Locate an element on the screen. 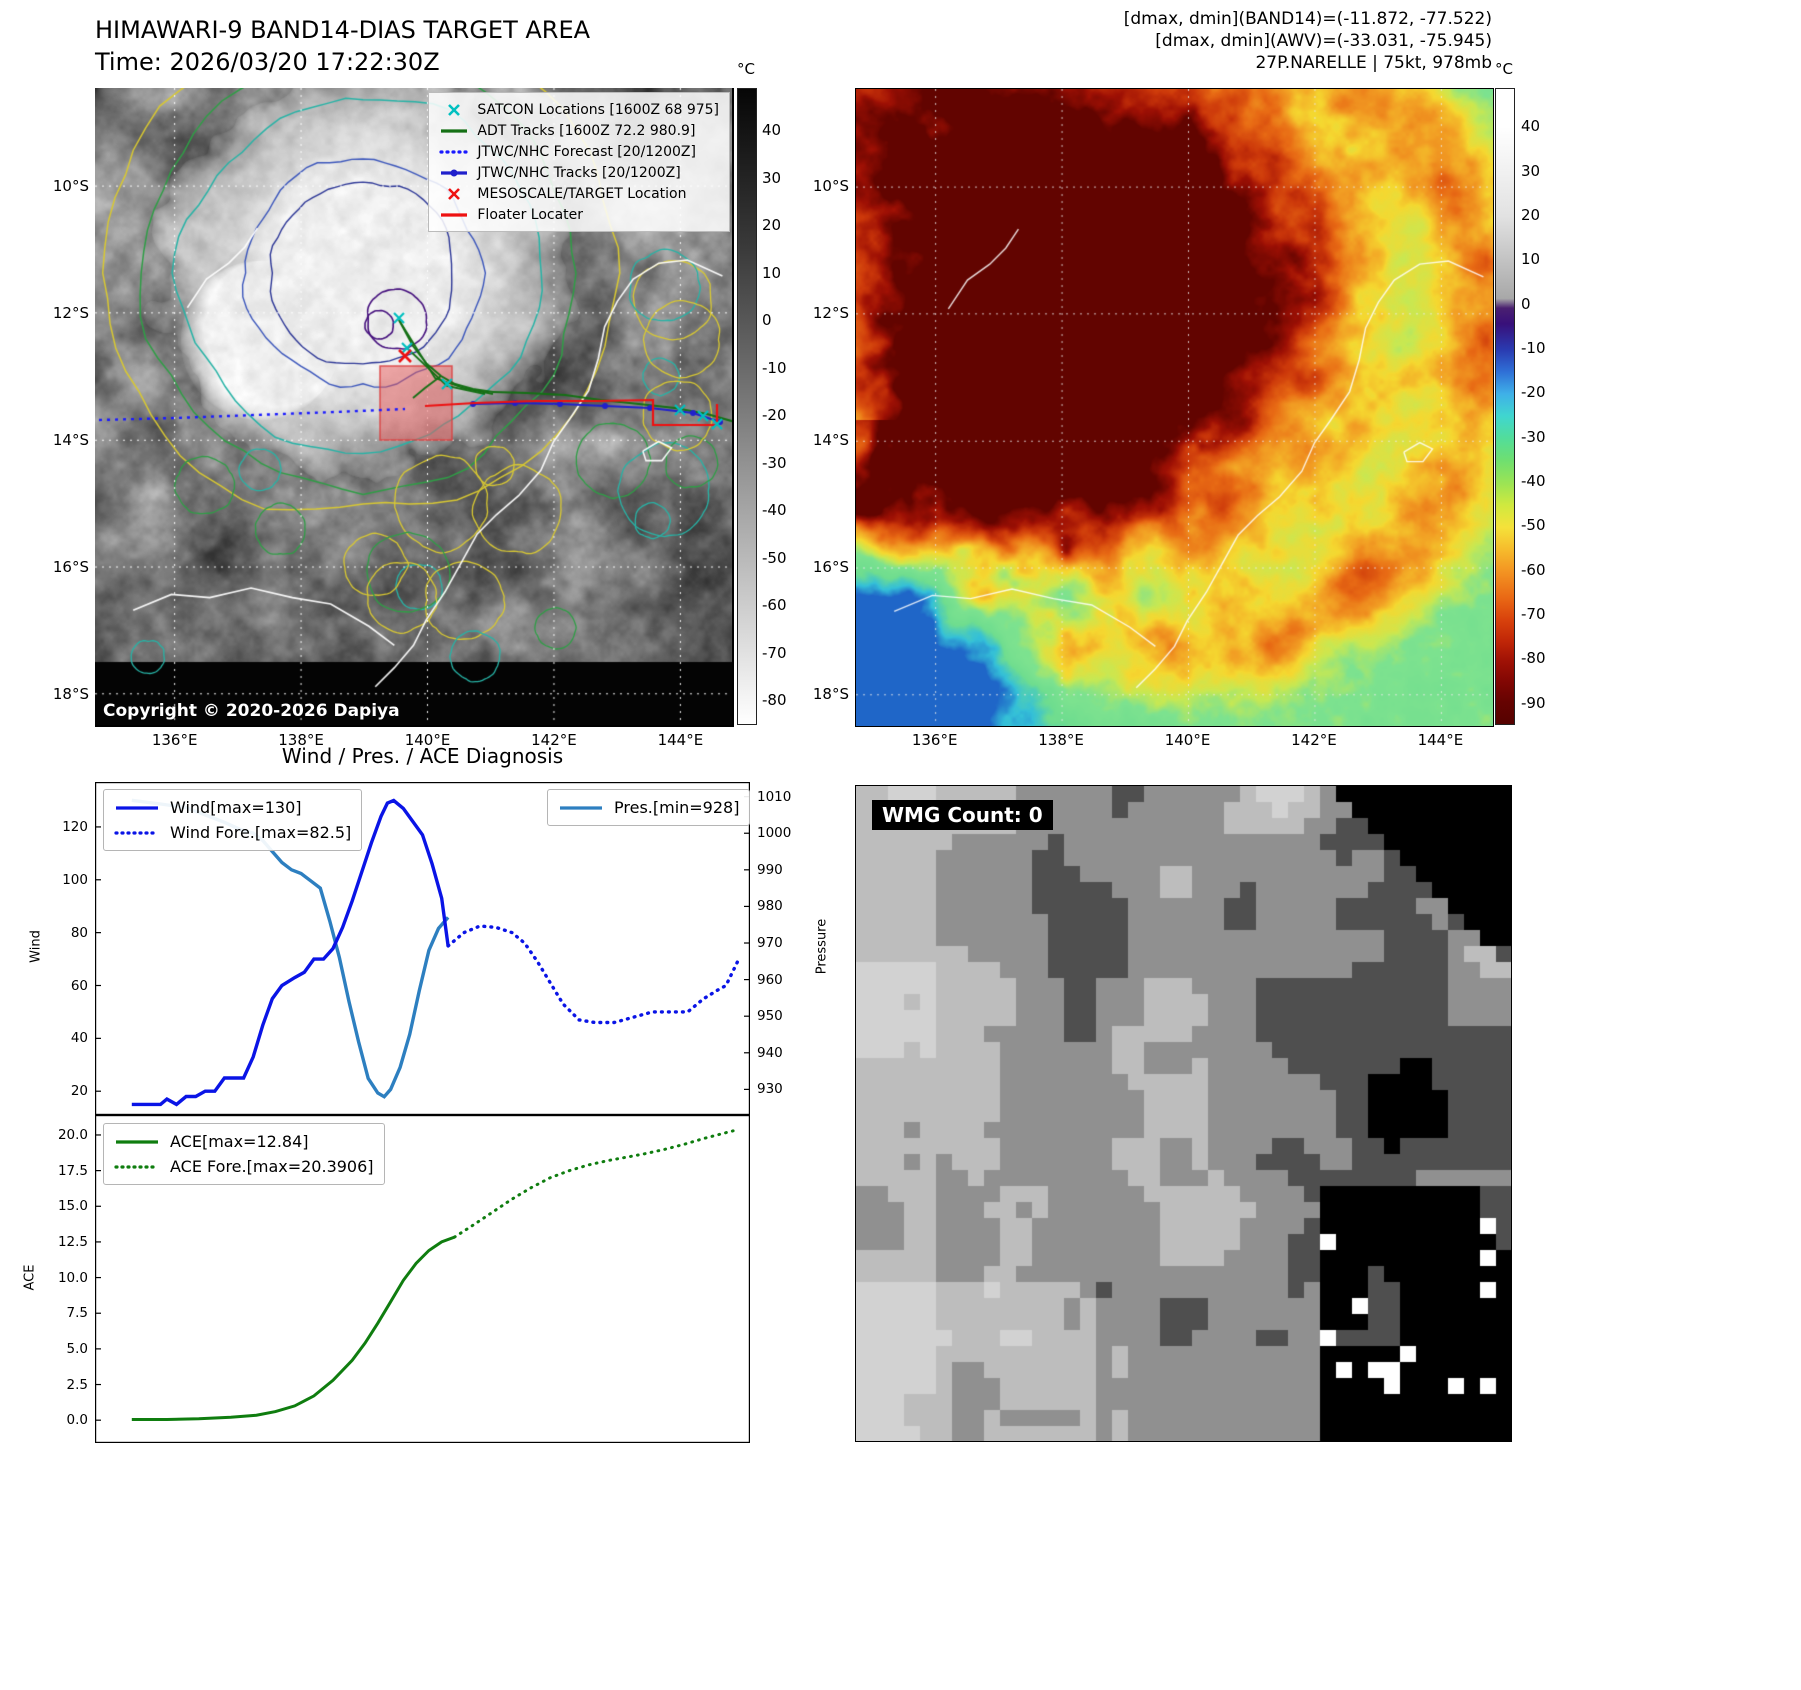  legend-swatch-dotted-line is located at coordinates (454, 151).